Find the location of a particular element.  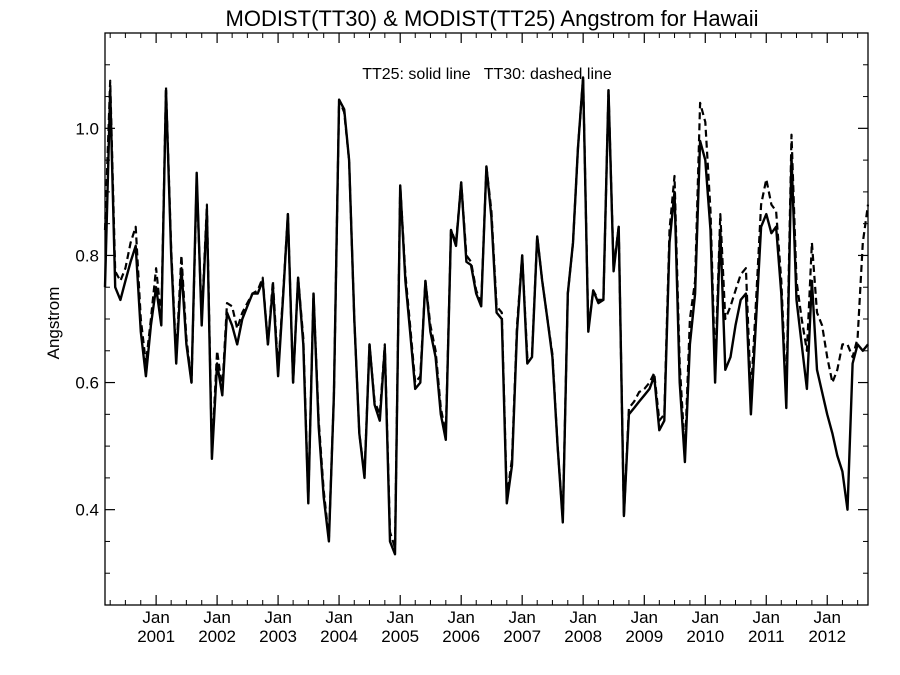

x-tick-year-label: 2011 is located at coordinates (766, 636).